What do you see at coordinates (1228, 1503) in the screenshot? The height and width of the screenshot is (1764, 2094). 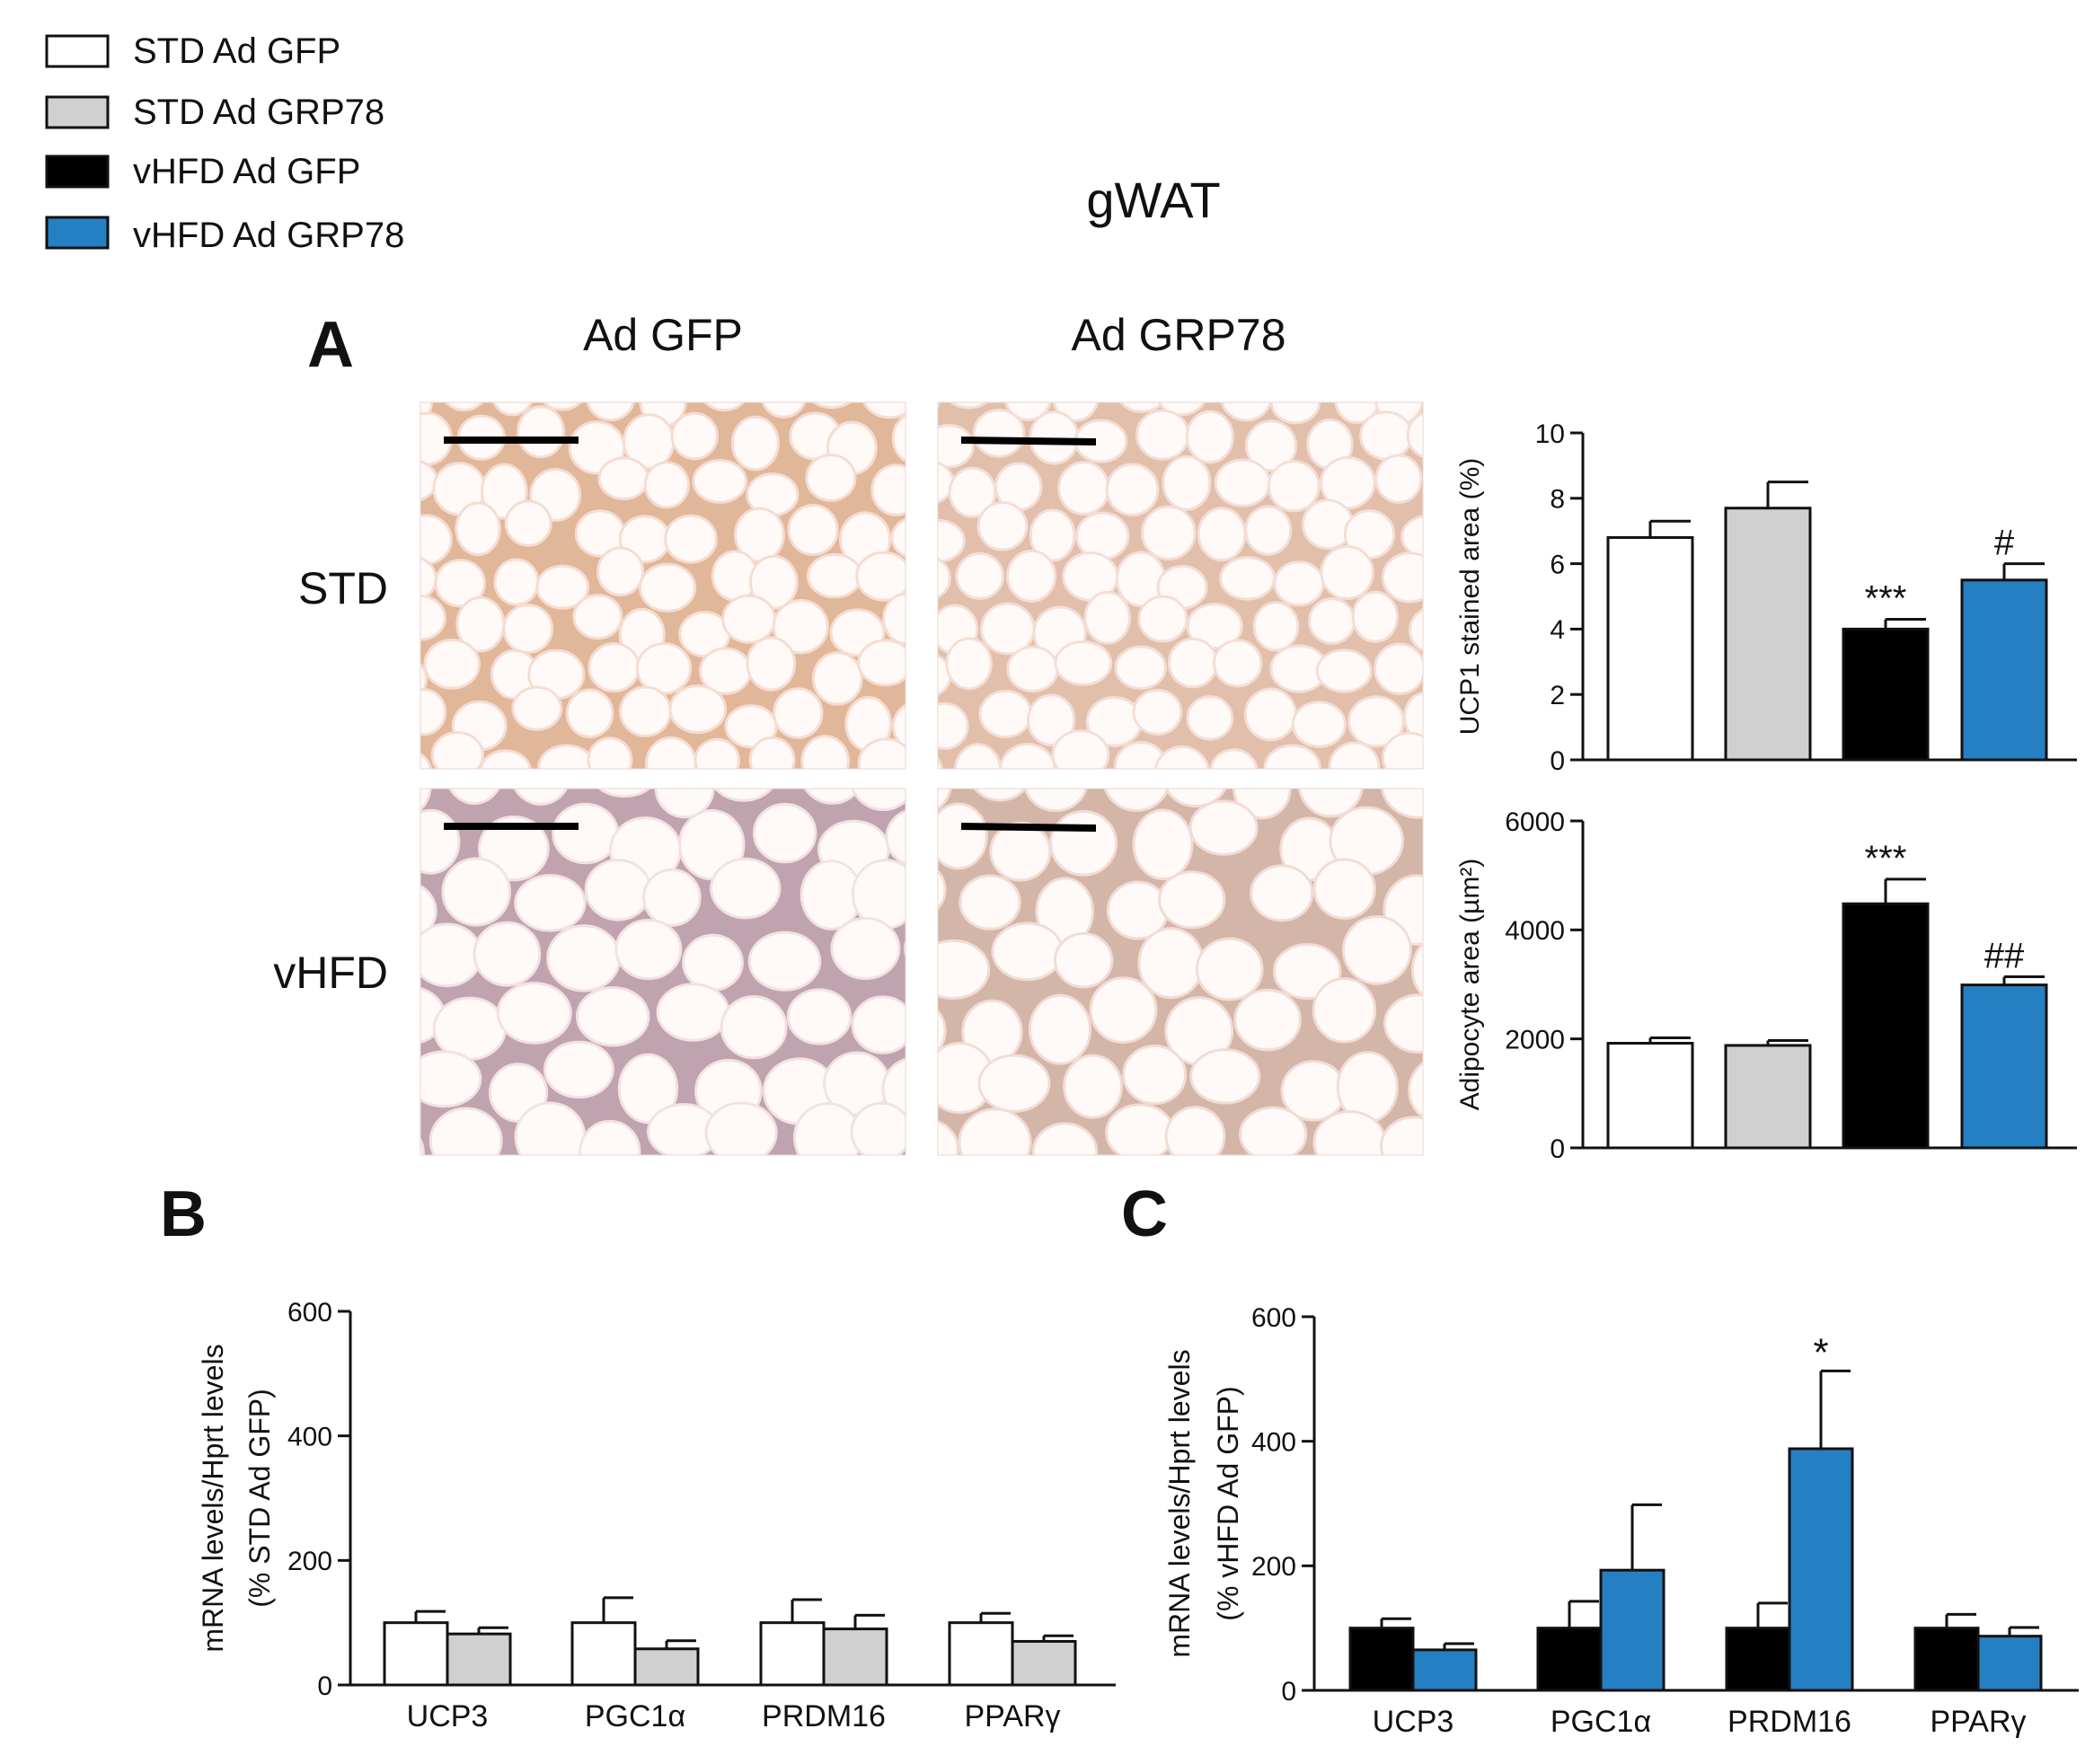 I see `y-axis-label: (% vHFD Ad GFP)` at bounding box center [1228, 1503].